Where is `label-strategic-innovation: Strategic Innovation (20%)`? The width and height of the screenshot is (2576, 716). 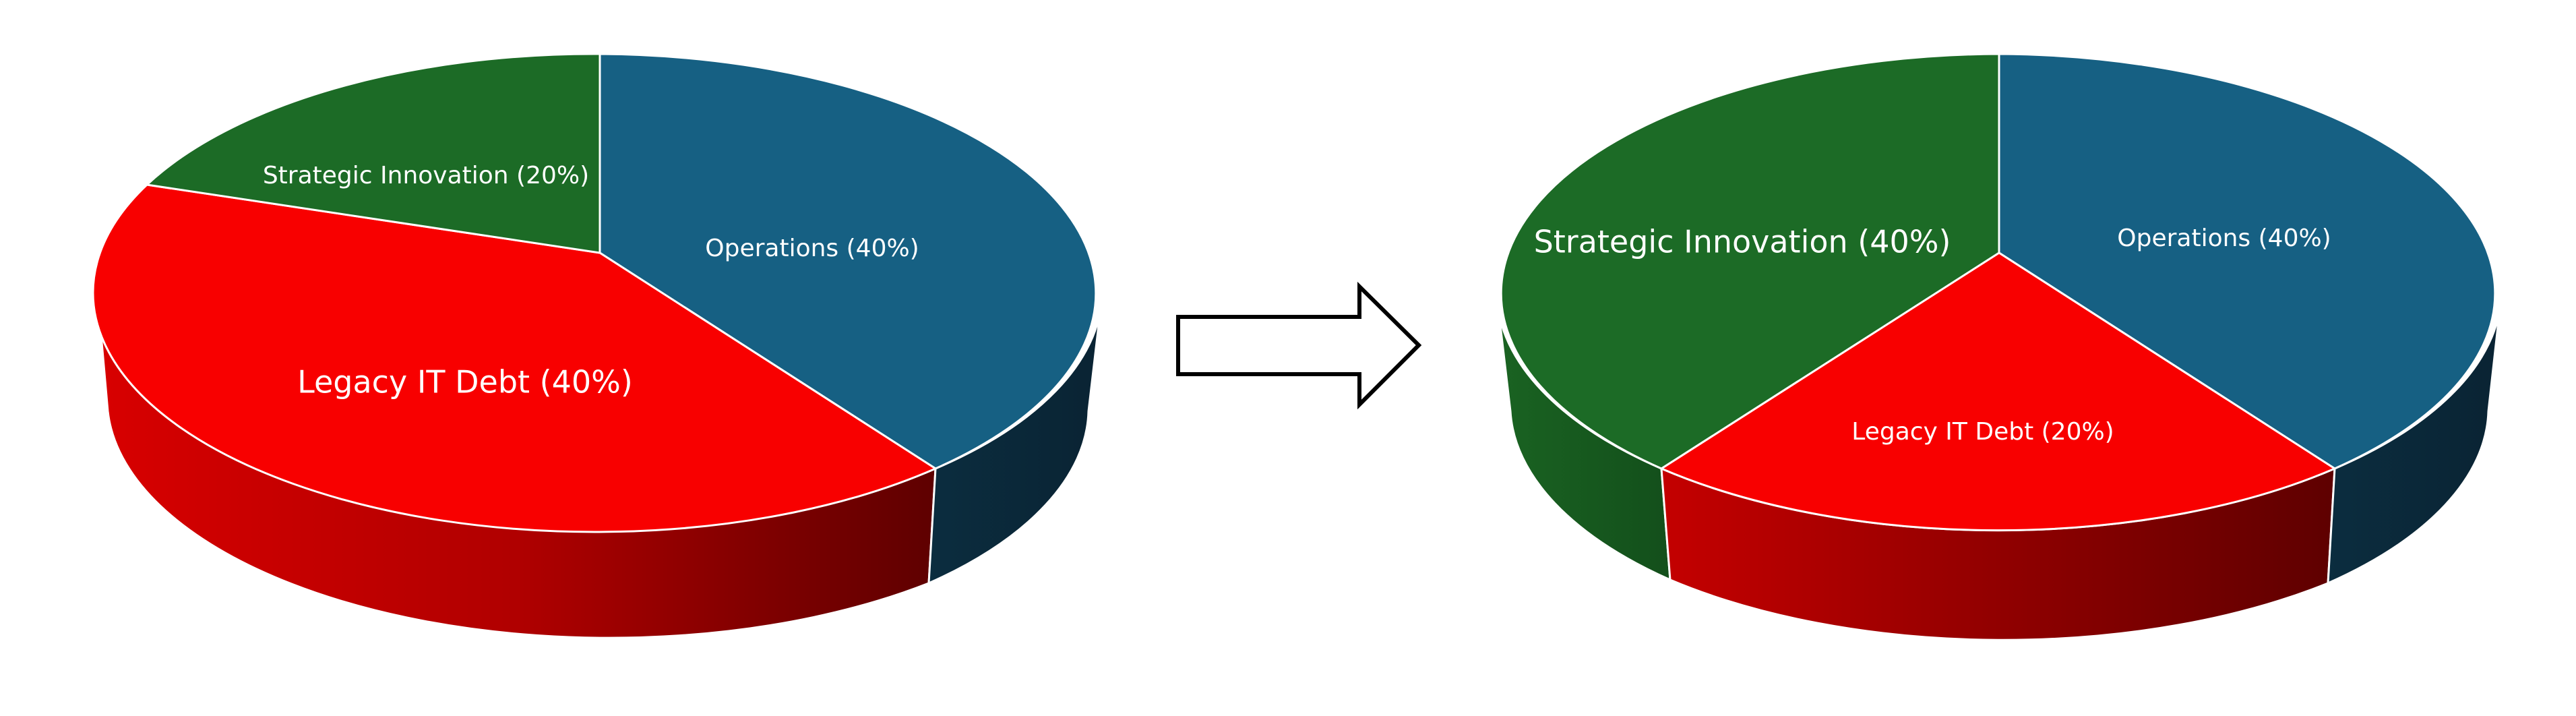
label-strategic-innovation: Strategic Innovation (20%) is located at coordinates (426, 176).